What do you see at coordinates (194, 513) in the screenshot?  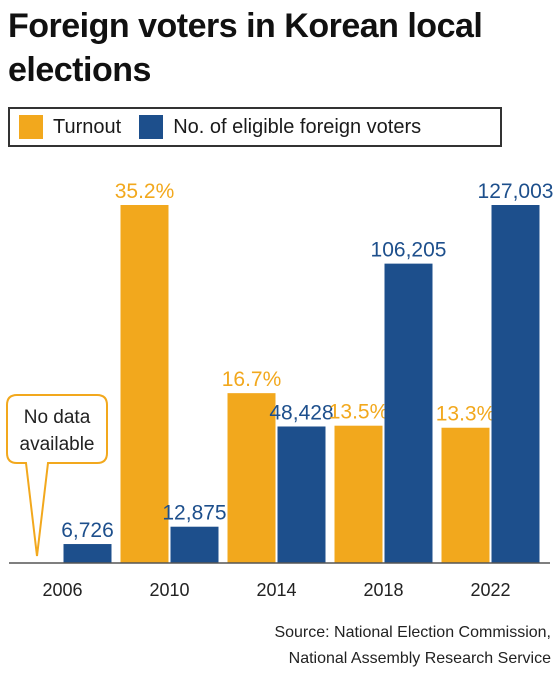 I see `label-eligible-2010: 12,875` at bounding box center [194, 513].